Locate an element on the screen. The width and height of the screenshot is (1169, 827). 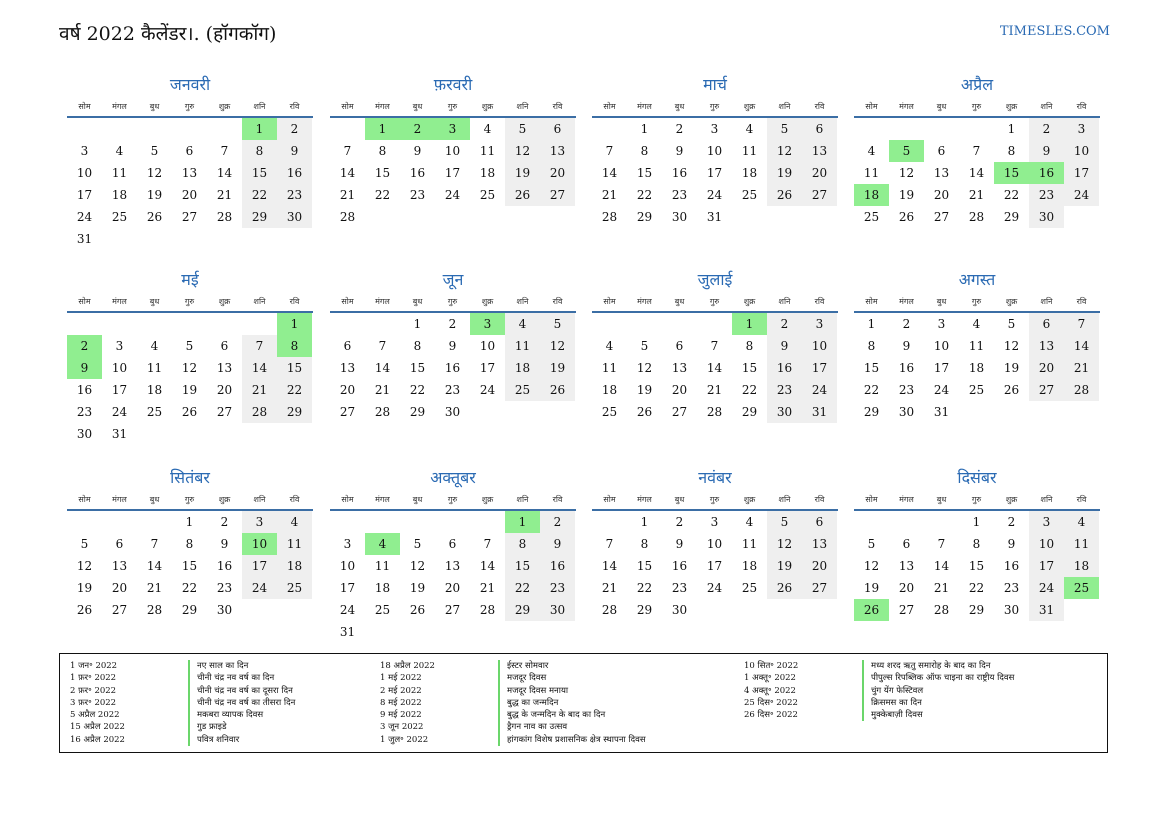
header-rule is located at coordinates (977, 117).